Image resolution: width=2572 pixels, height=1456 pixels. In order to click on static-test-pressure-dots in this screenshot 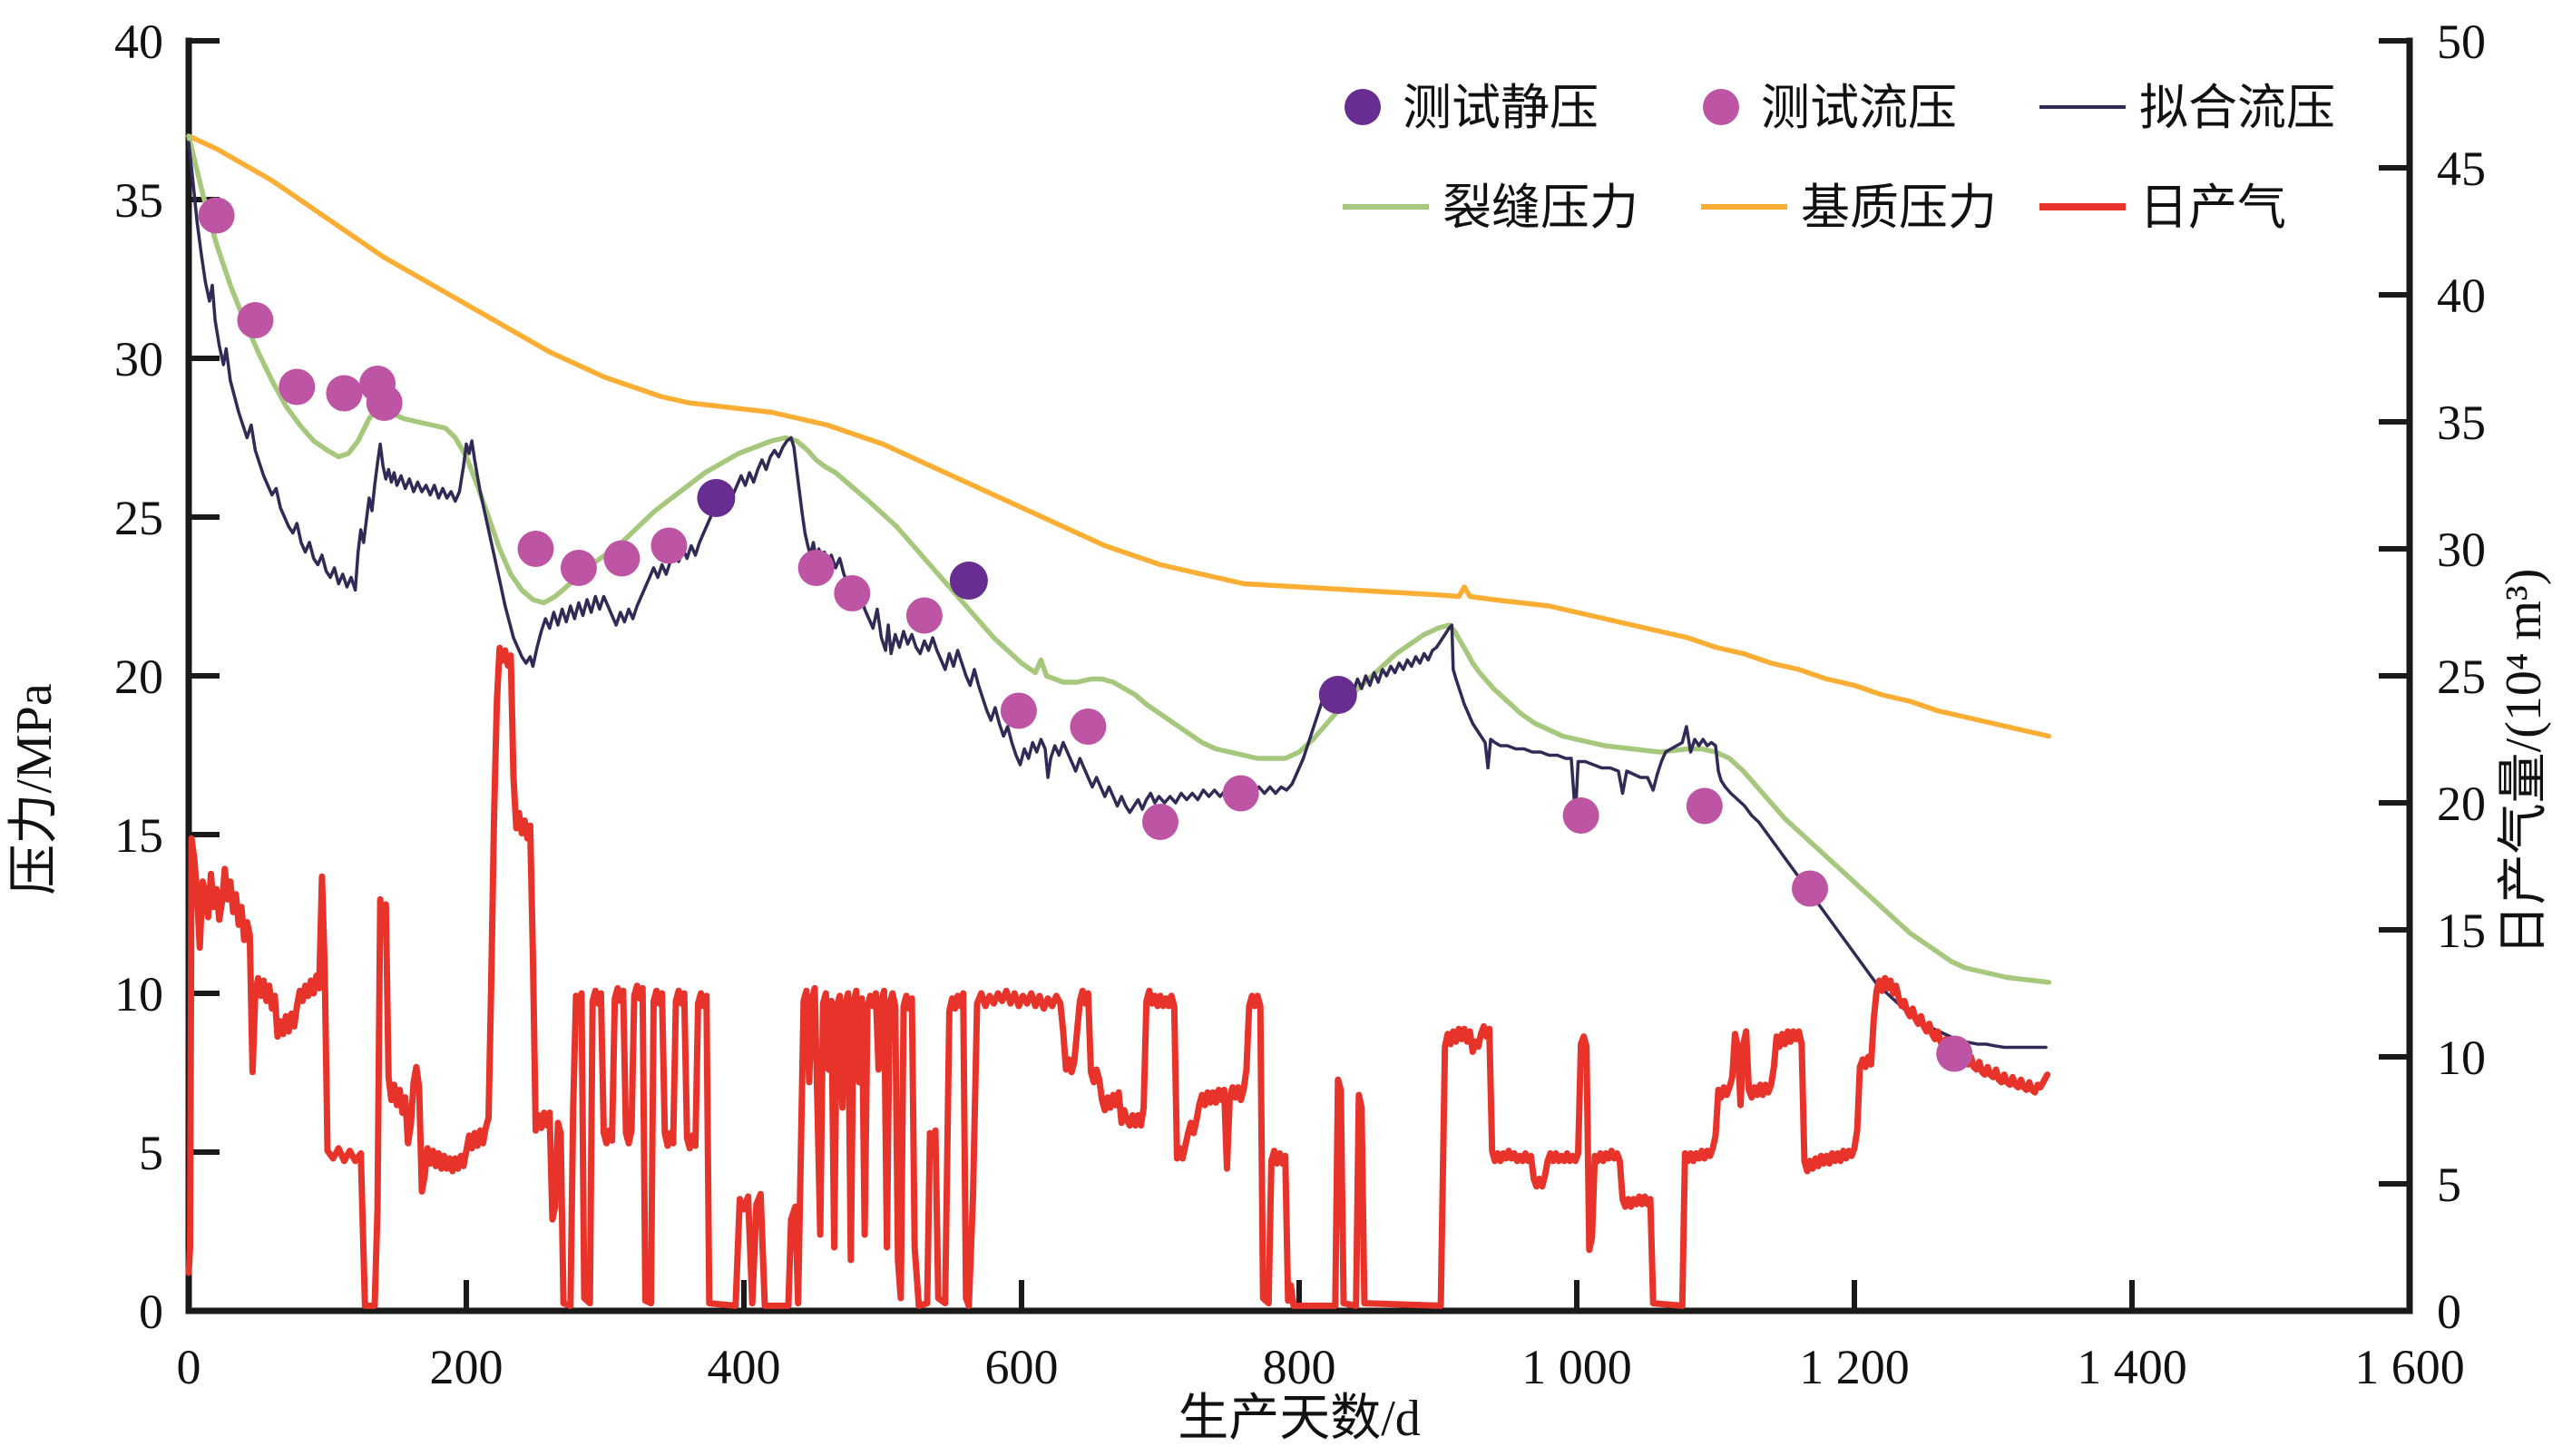, I will do `click(1027, 597)`.